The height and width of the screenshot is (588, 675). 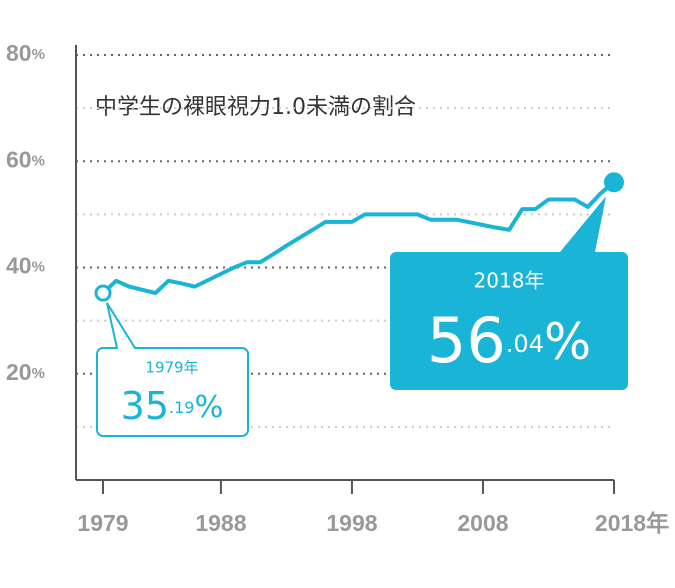 What do you see at coordinates (103, 293) in the screenshot?
I see `start-marker` at bounding box center [103, 293].